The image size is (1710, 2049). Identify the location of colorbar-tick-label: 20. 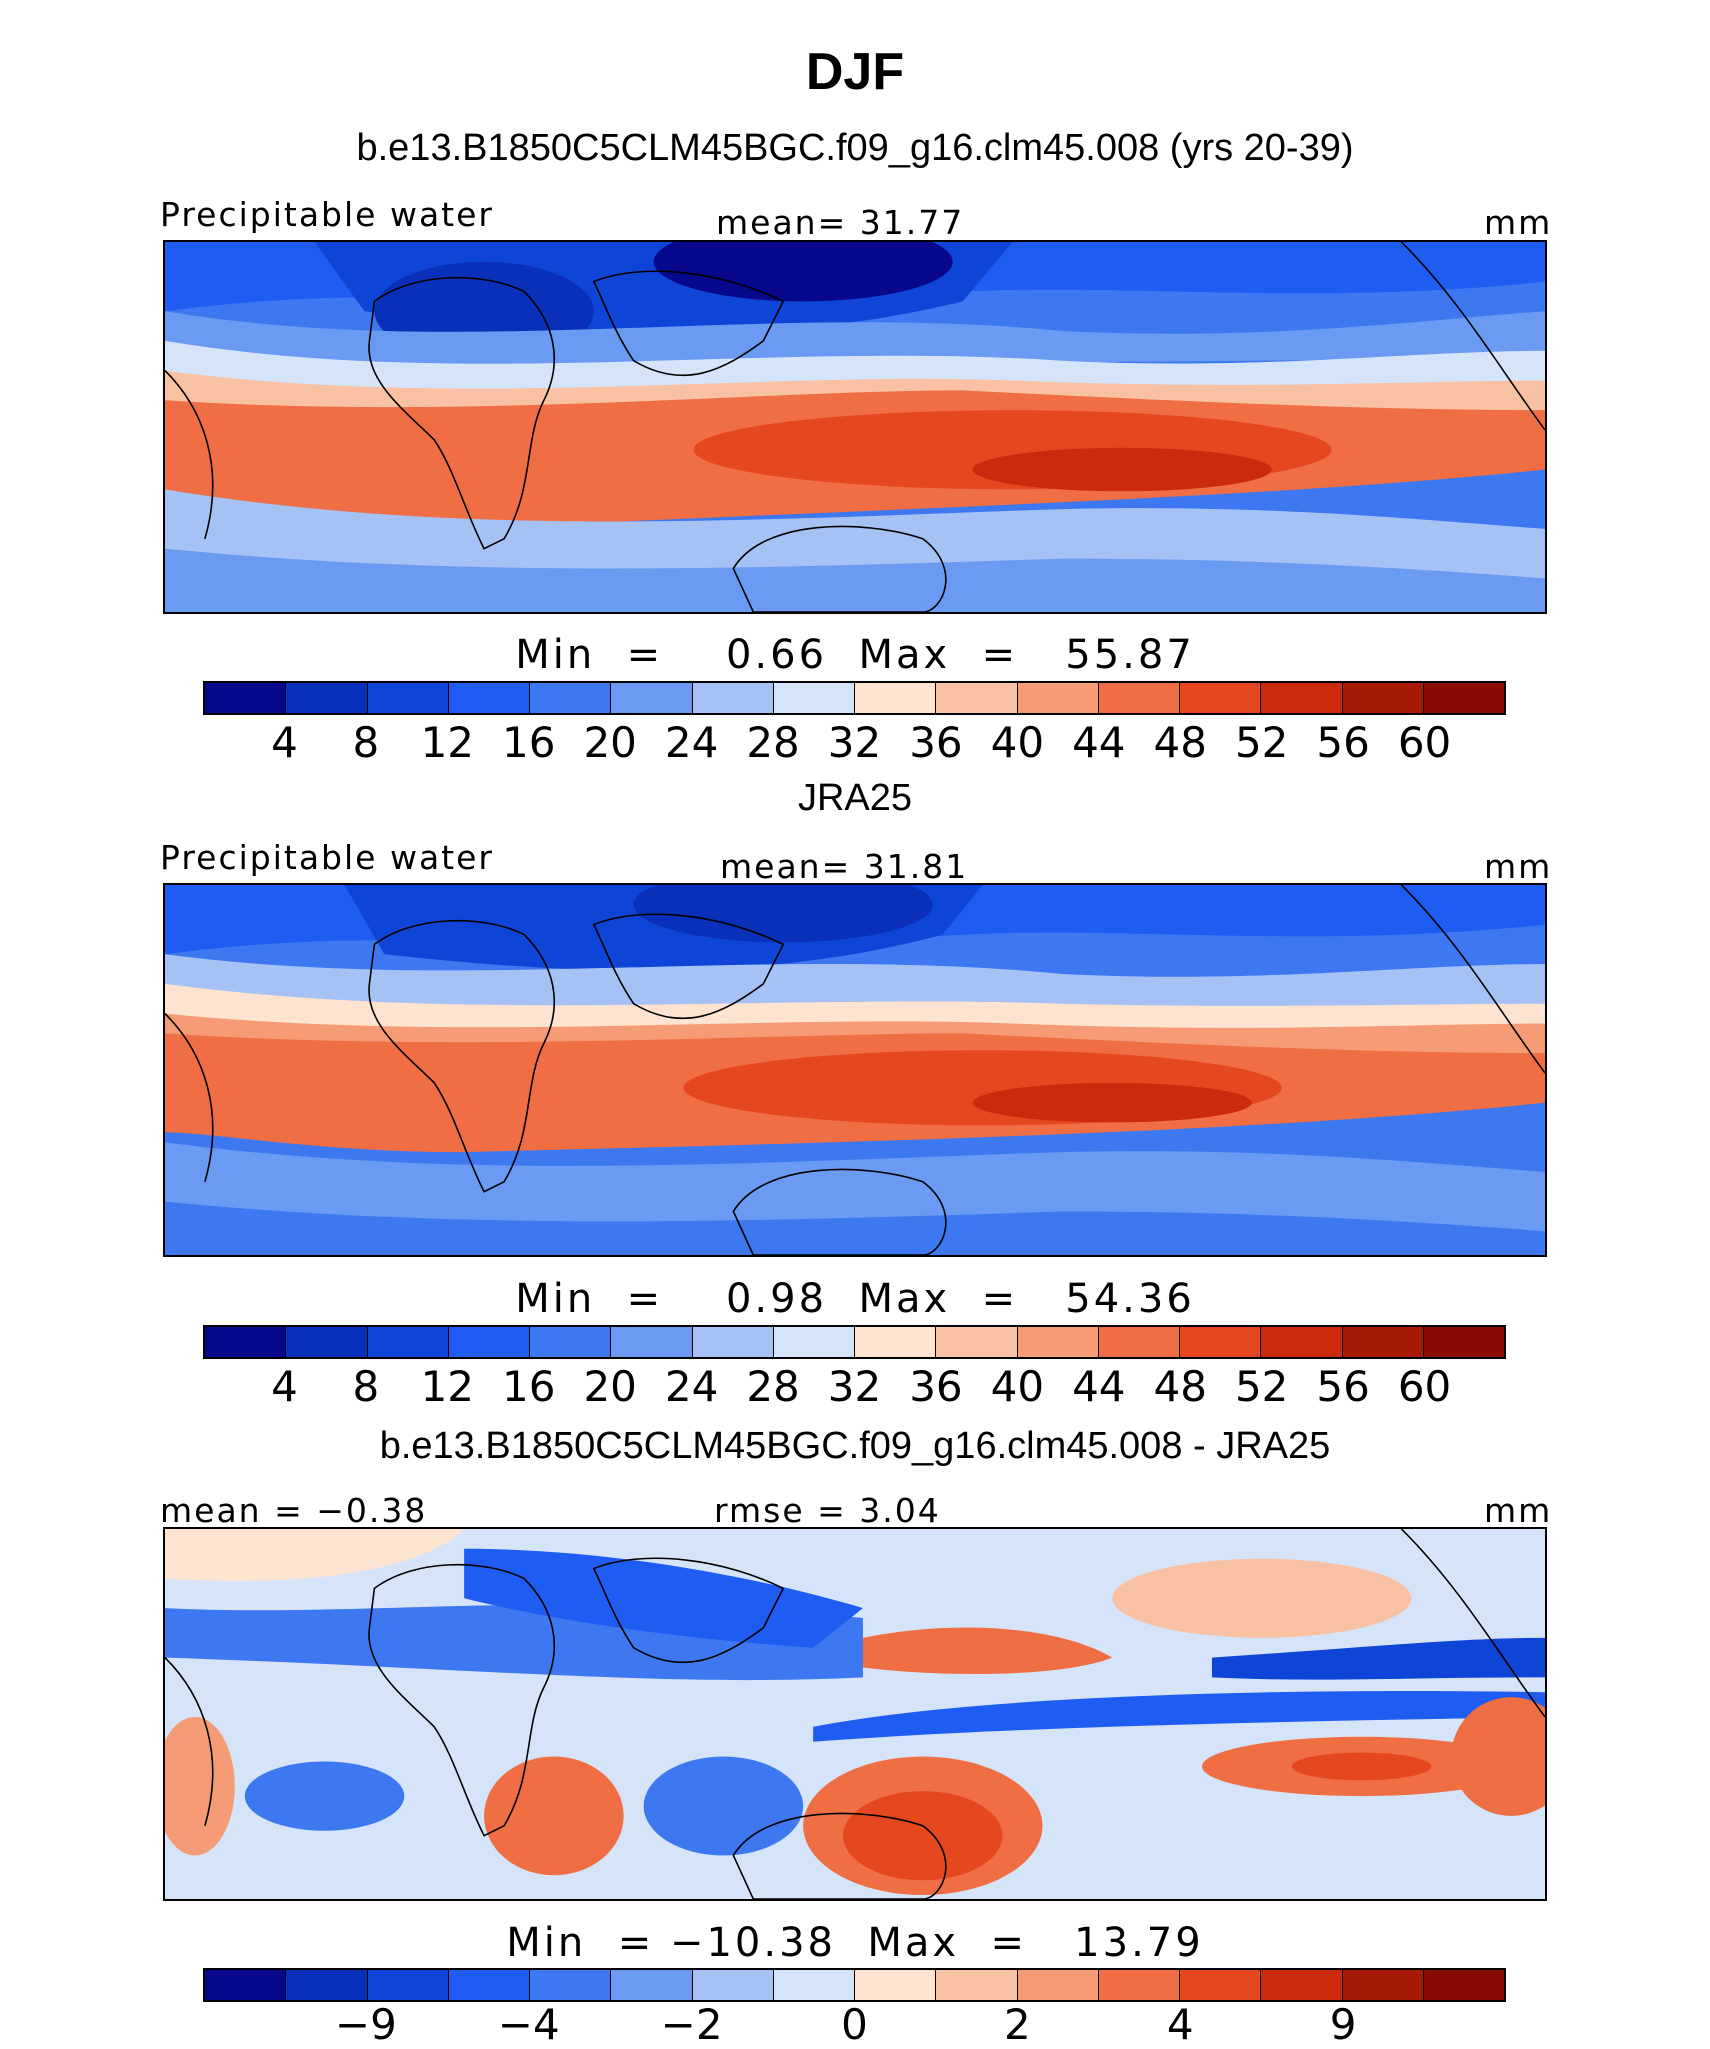
(610, 742).